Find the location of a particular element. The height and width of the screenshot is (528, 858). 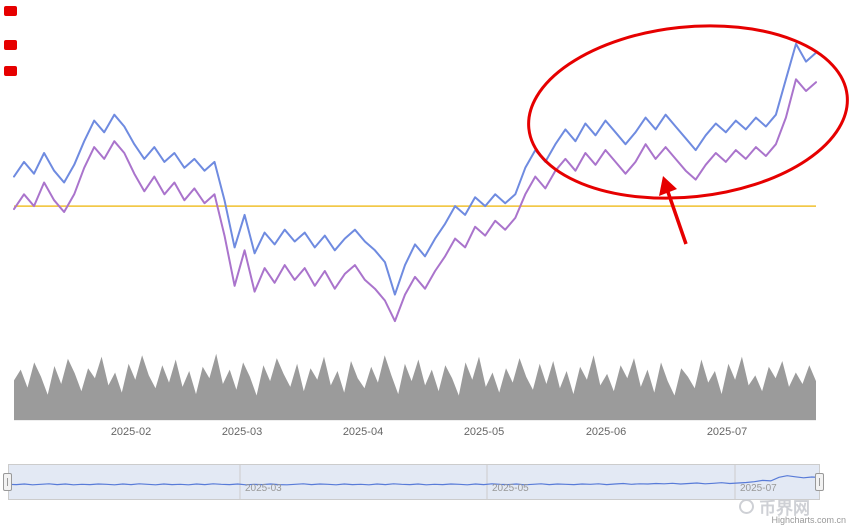

watermark: 币界网 is located at coordinates (774, 506).